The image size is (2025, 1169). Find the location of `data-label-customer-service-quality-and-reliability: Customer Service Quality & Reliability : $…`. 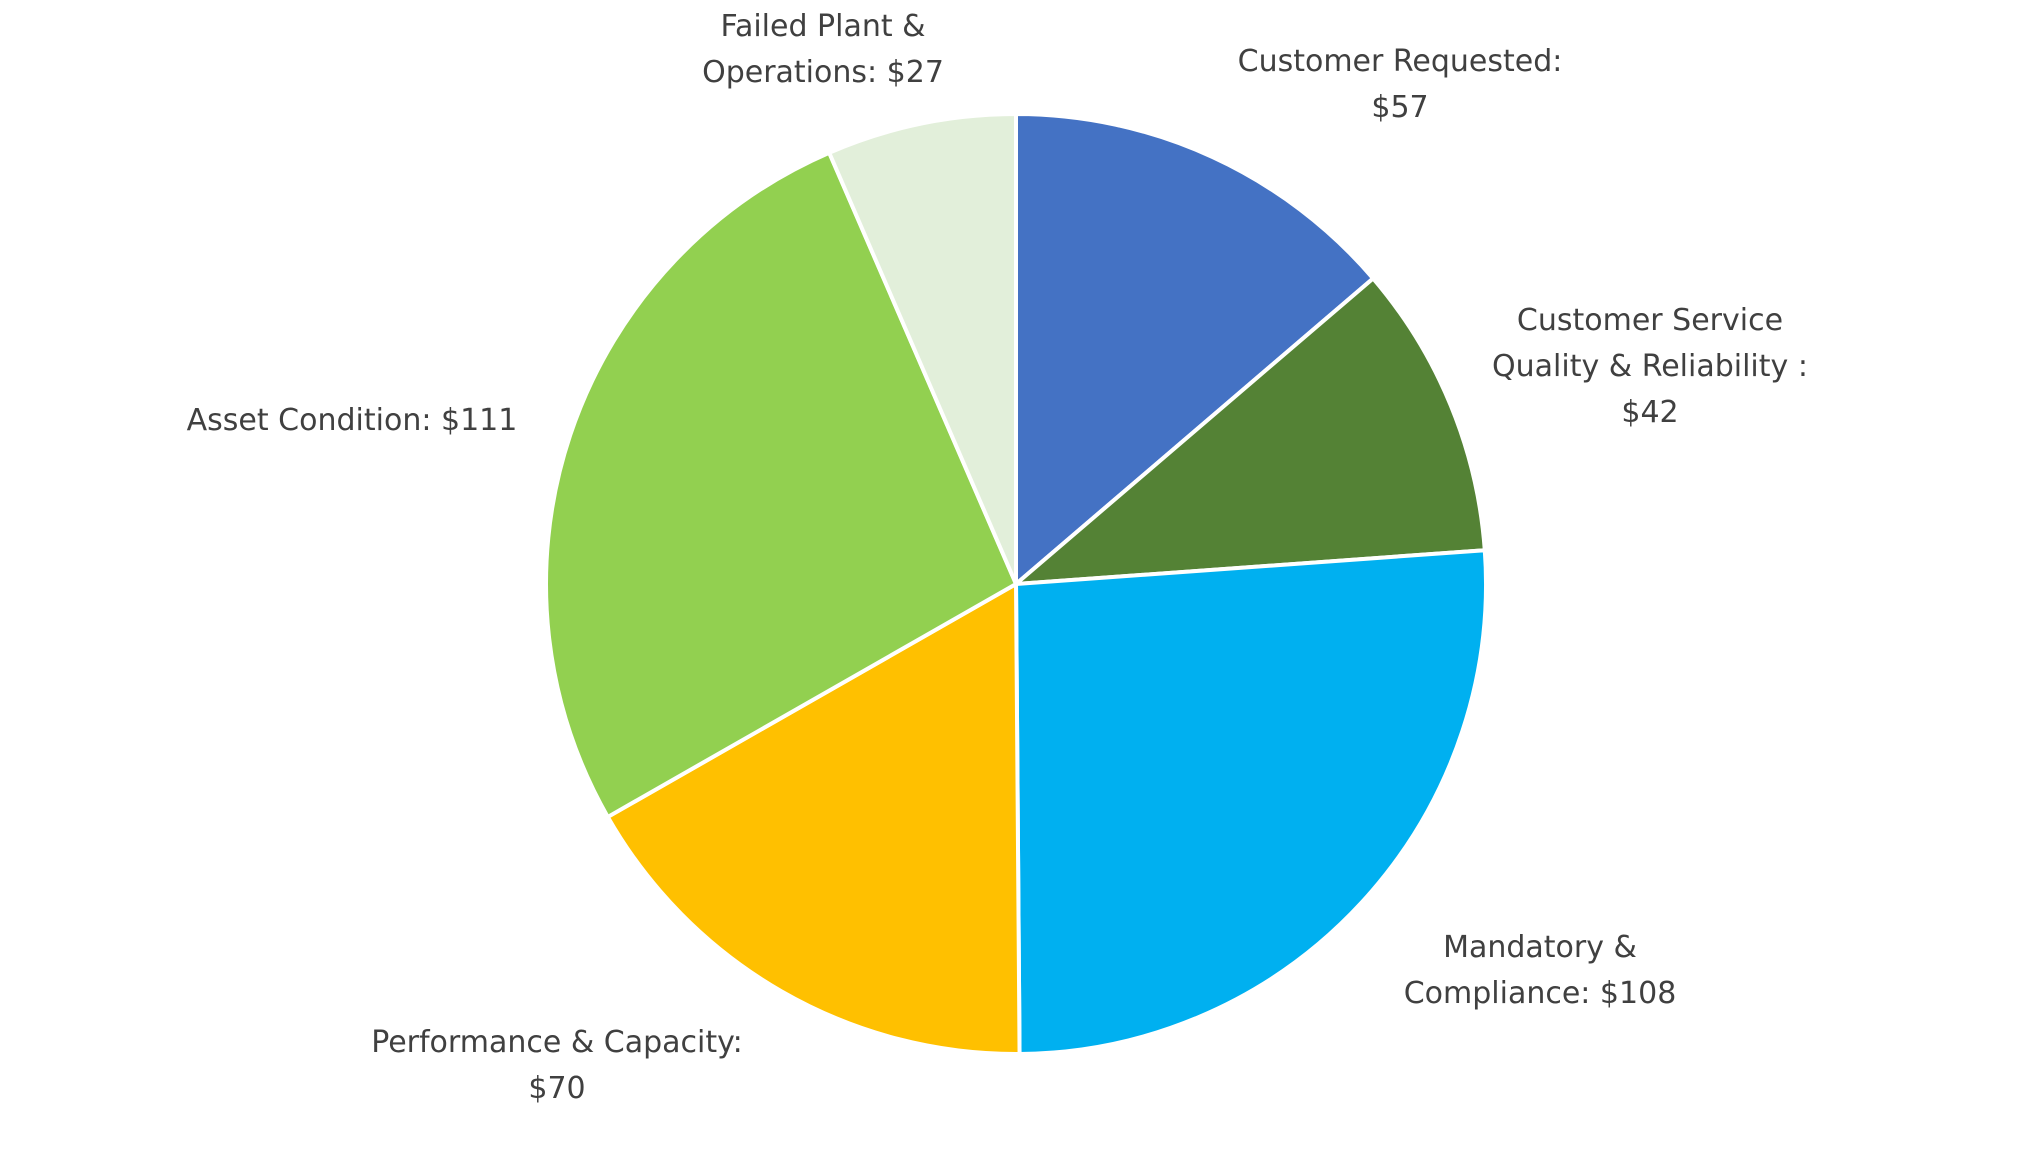

data-label-customer-service-quality-and-reliability: Customer Service Quality & Reliability : $… is located at coordinates (1650, 366).